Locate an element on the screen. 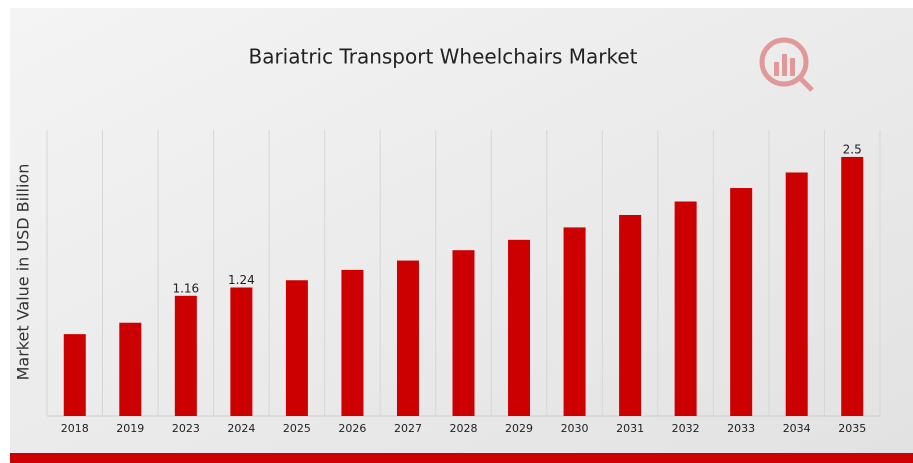 This screenshot has height=463, width=913. value-label: 2.5 is located at coordinates (852, 149).